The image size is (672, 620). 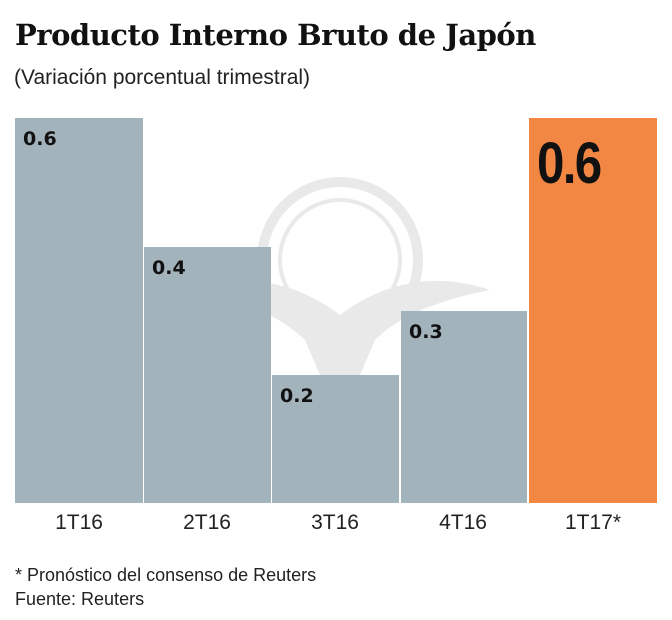 I want to click on chart-subtitle: (Variación porcentual trimestral), so click(x=162, y=77).